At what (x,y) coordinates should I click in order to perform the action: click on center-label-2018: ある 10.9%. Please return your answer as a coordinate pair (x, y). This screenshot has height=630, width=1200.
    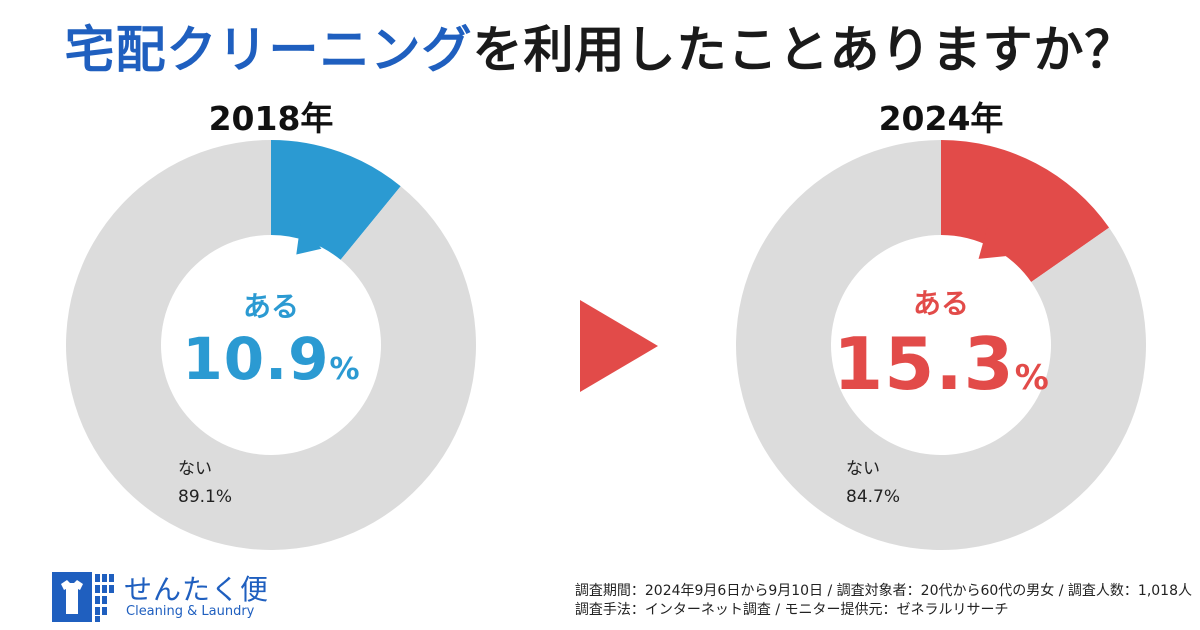
    Looking at the image, I should click on (271, 339).